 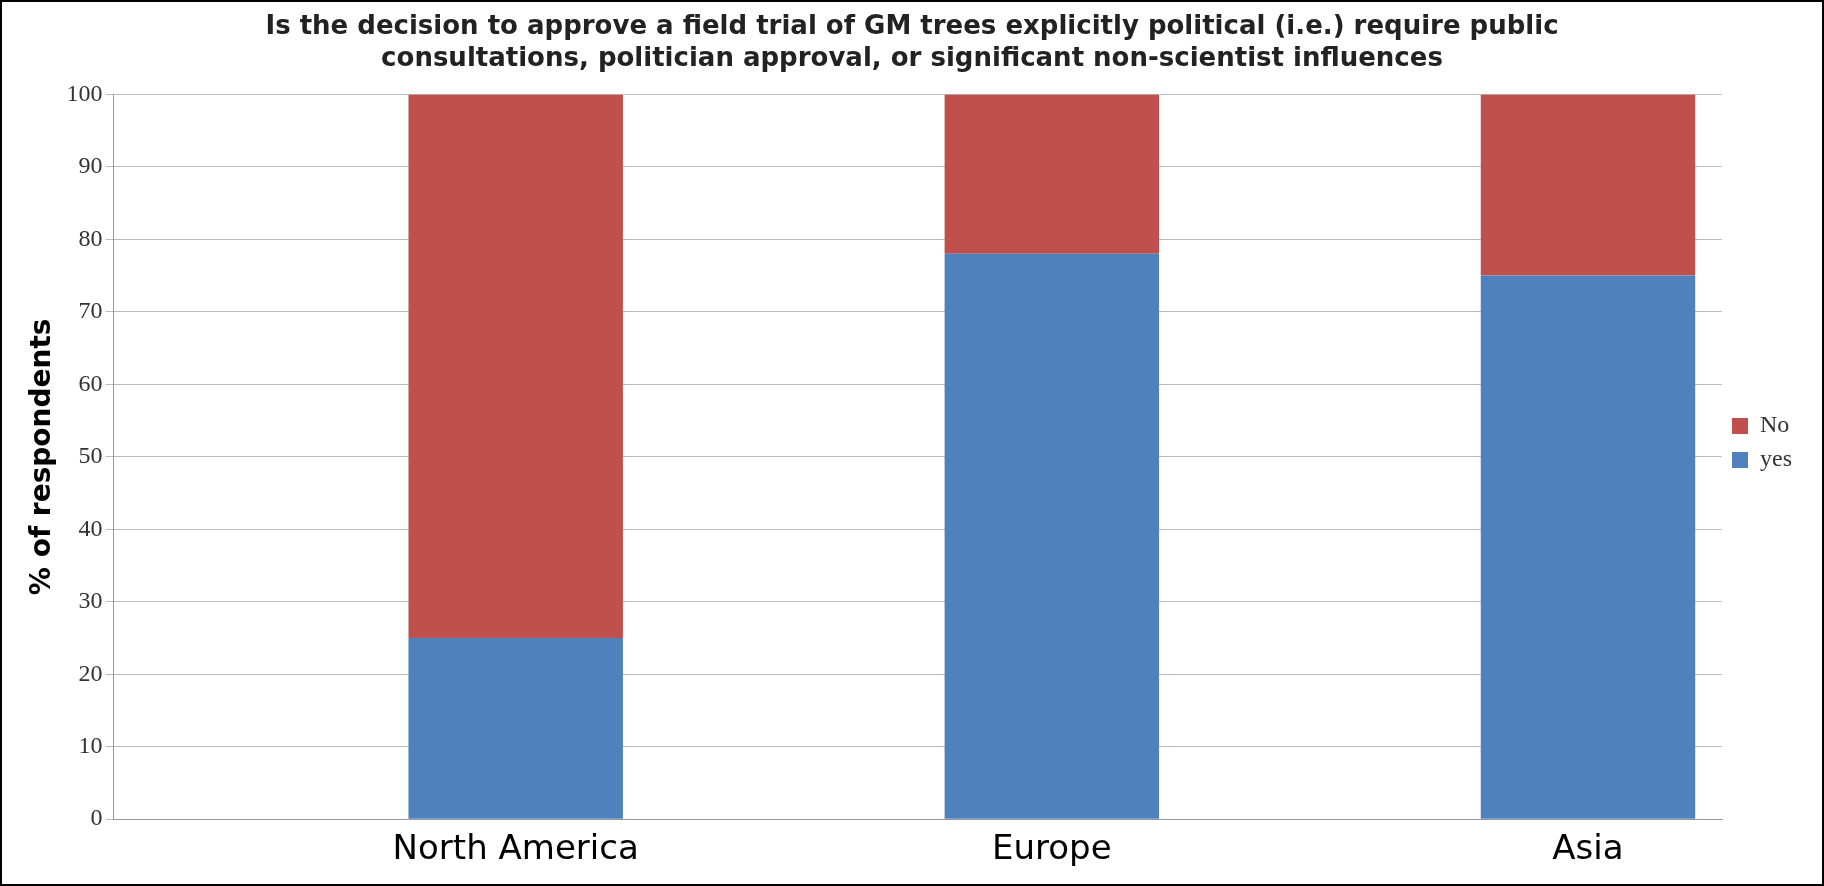 What do you see at coordinates (90, 310) in the screenshot?
I see `y-tick-label: 70` at bounding box center [90, 310].